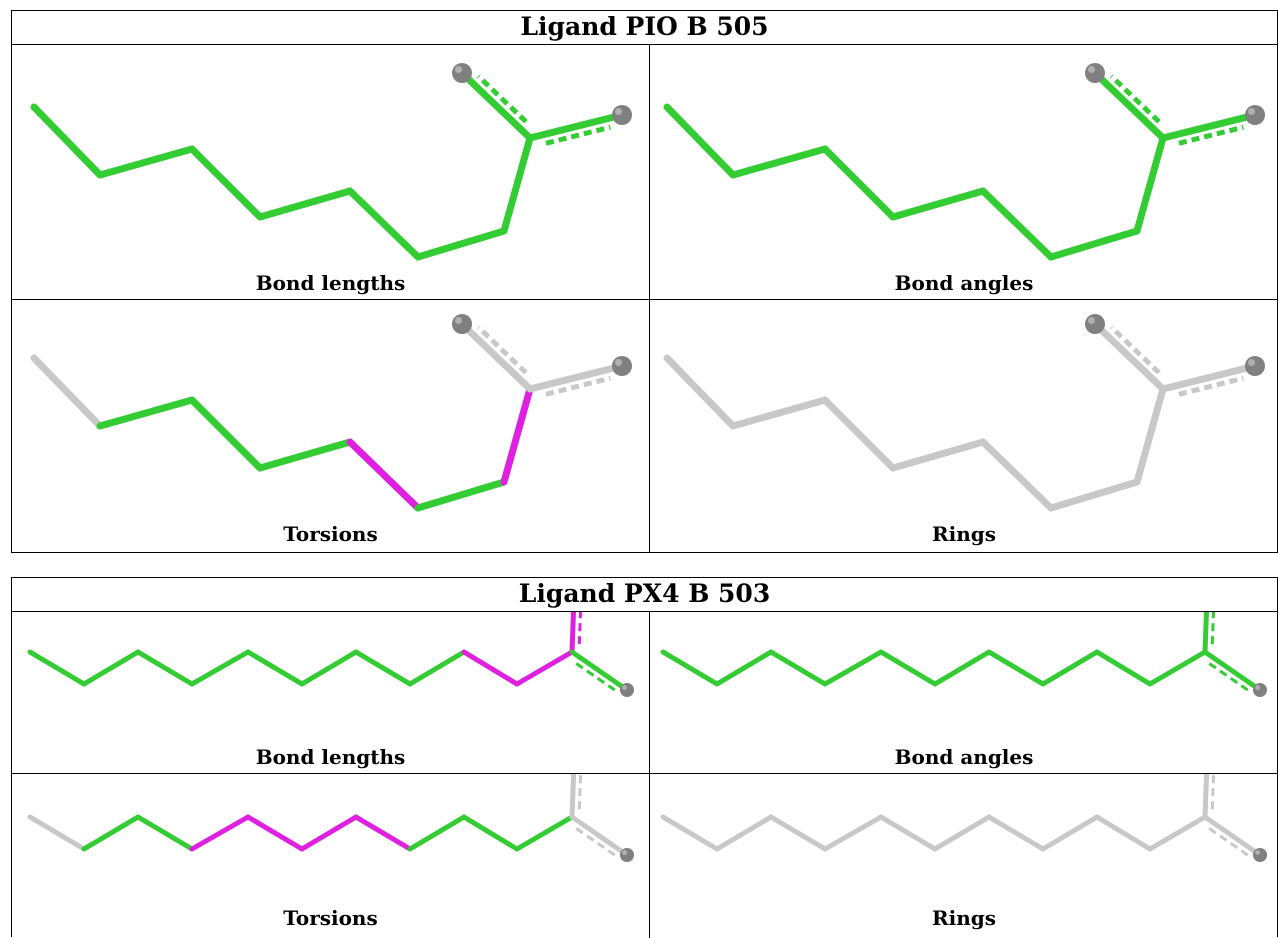  I want to click on panel-caption: Bond angles, so click(964, 283).